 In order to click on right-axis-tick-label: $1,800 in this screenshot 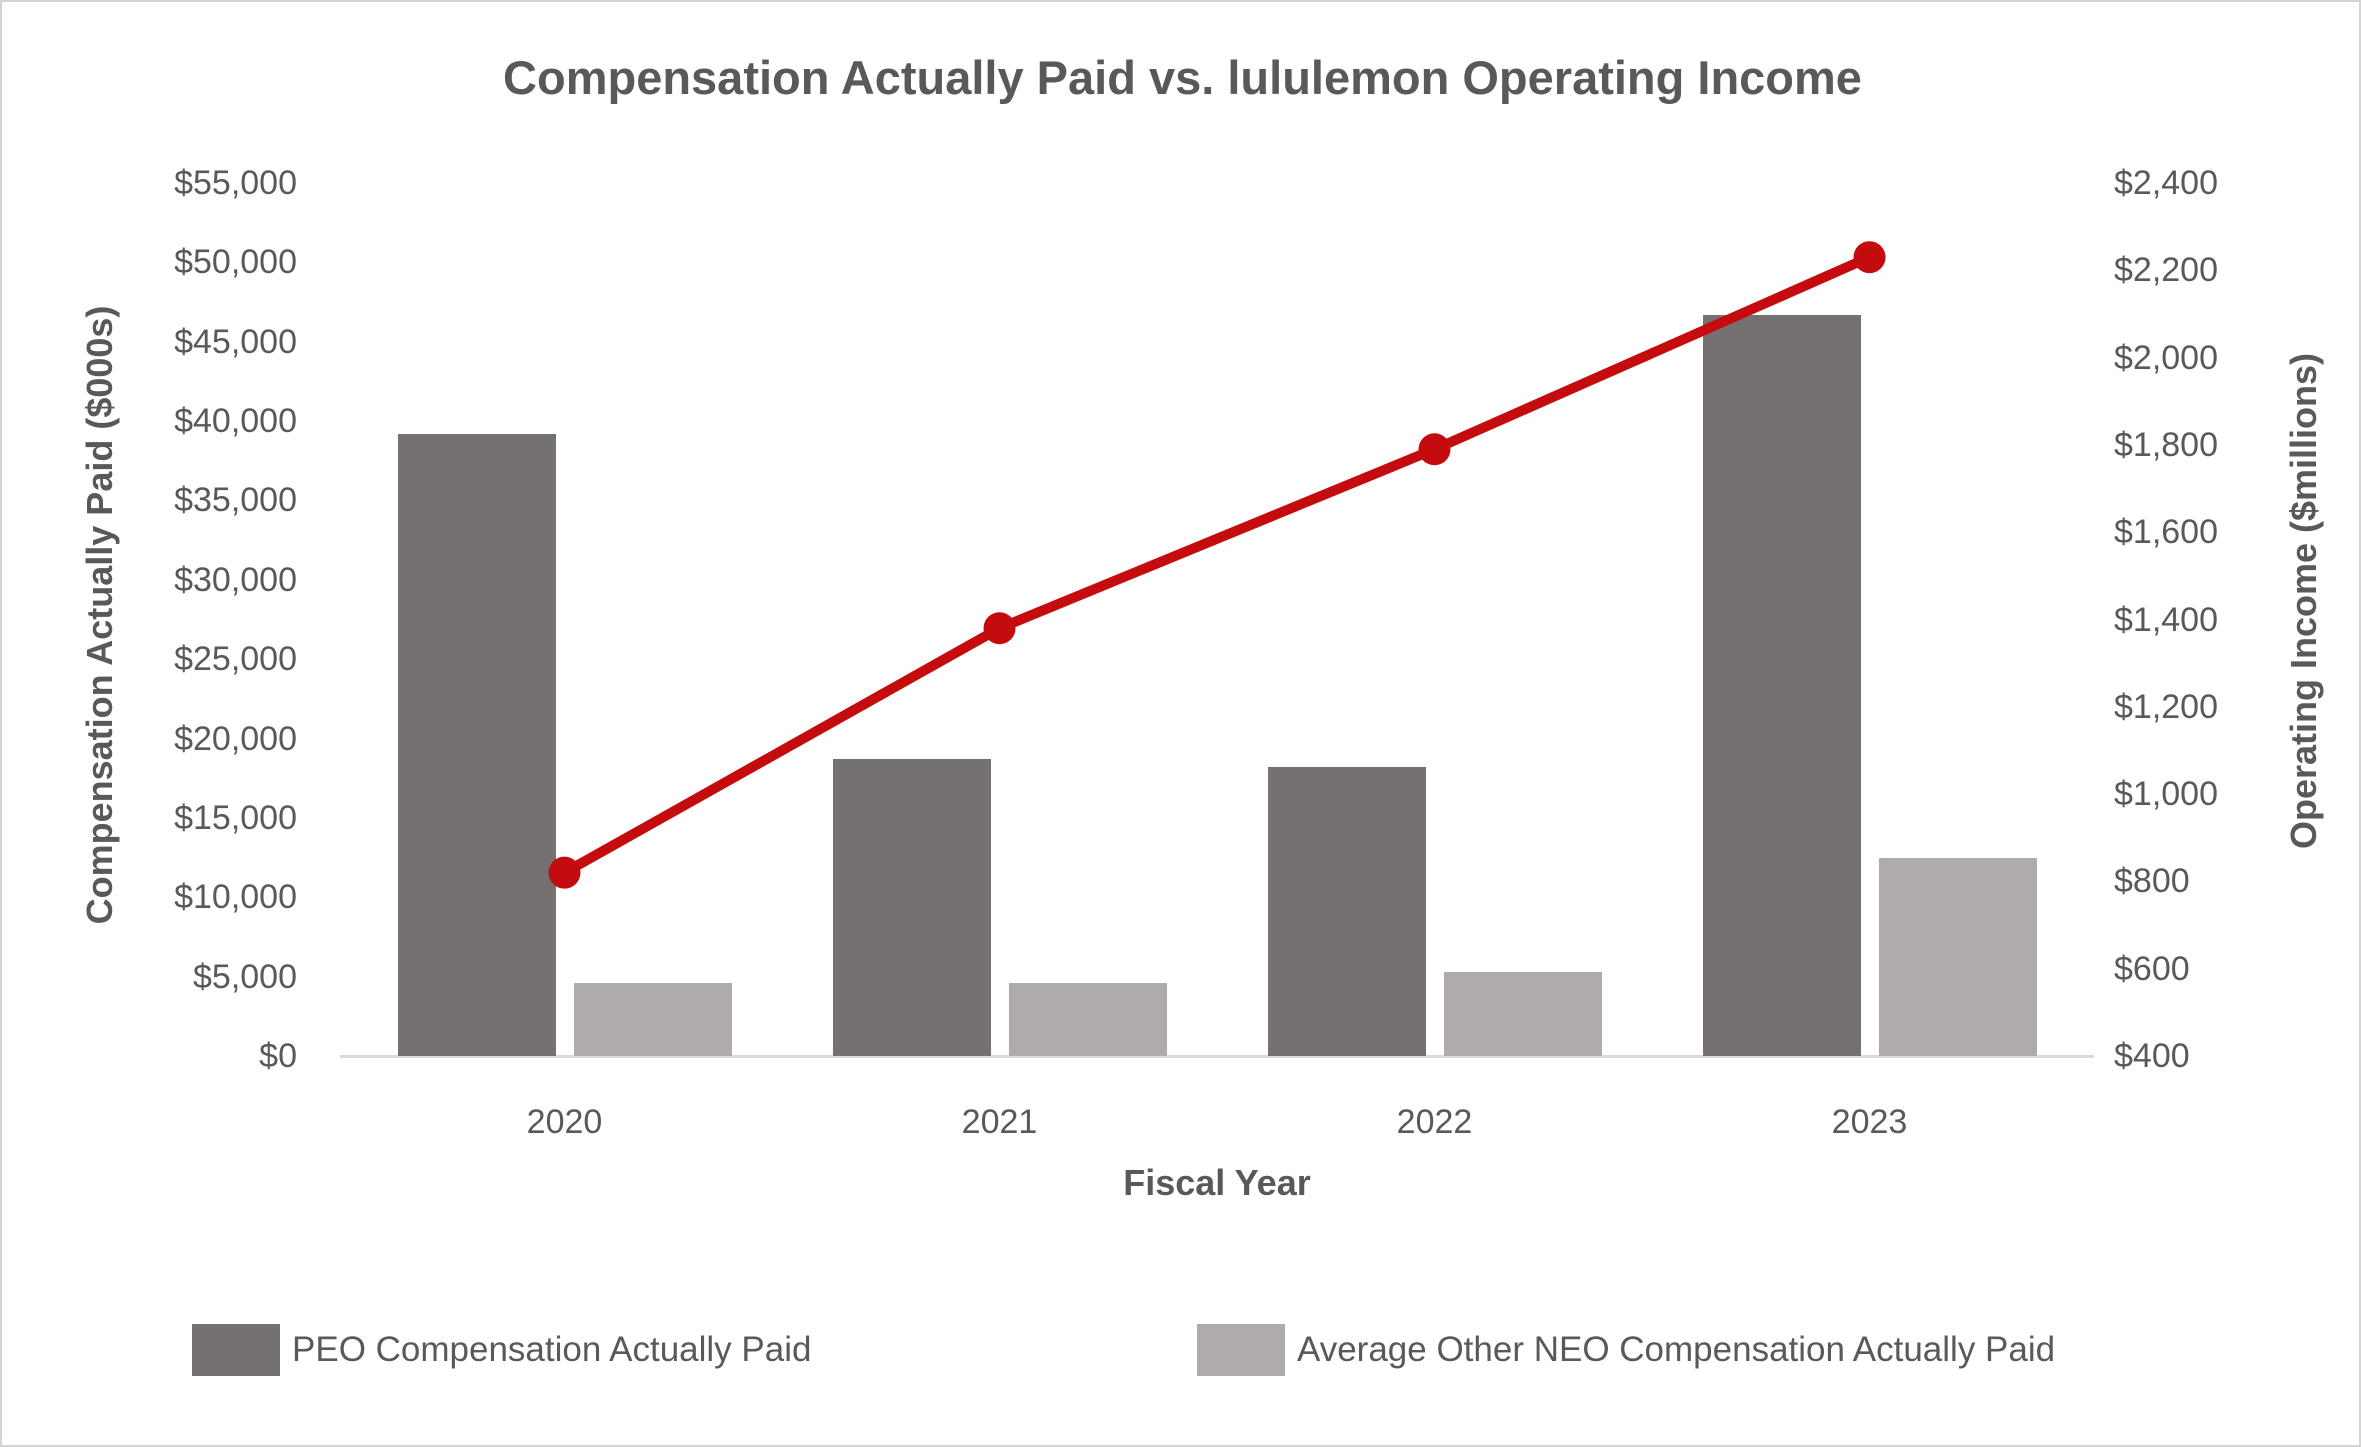, I will do `click(2166, 444)`.